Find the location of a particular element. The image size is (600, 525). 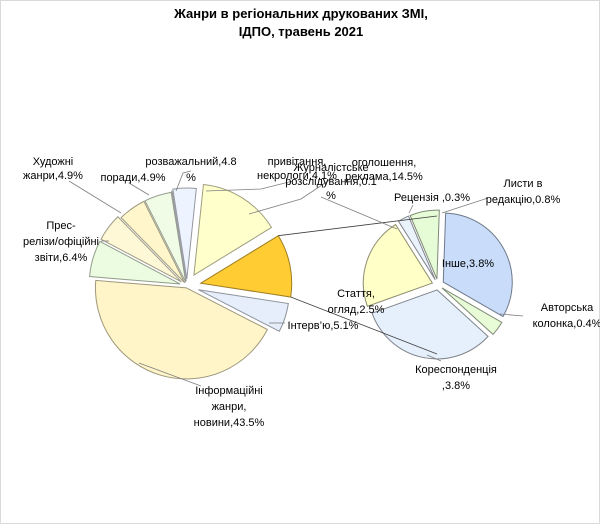

label-avtorska-line: колонка,0.4% is located at coordinates (566, 324).